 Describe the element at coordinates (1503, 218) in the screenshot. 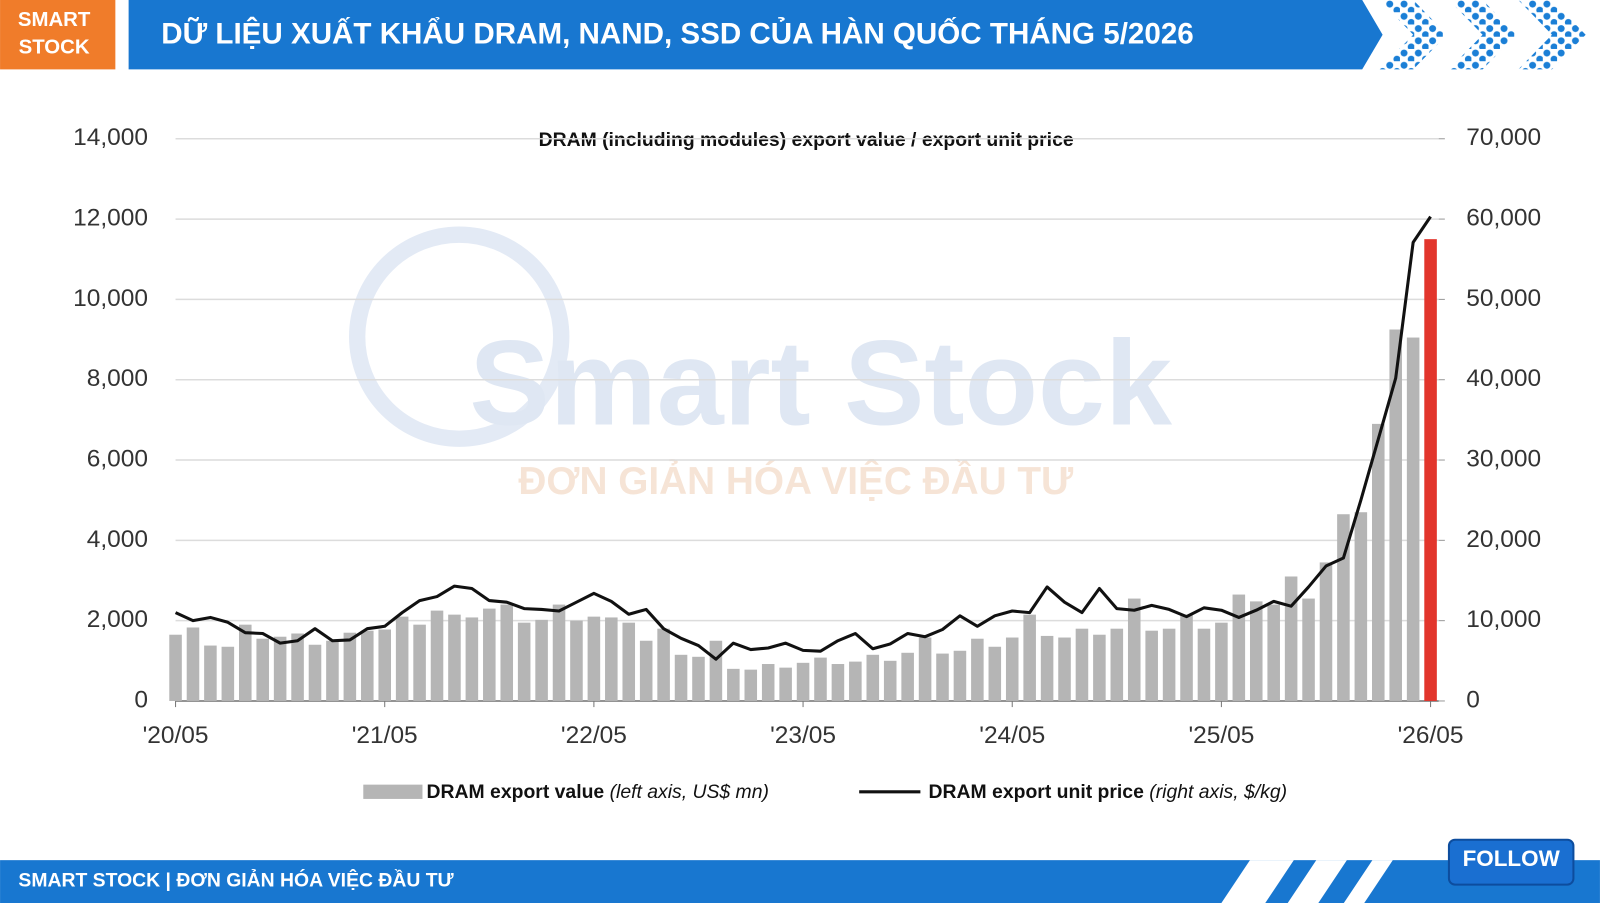

I see `y2-tick-label: 60,000` at that location.